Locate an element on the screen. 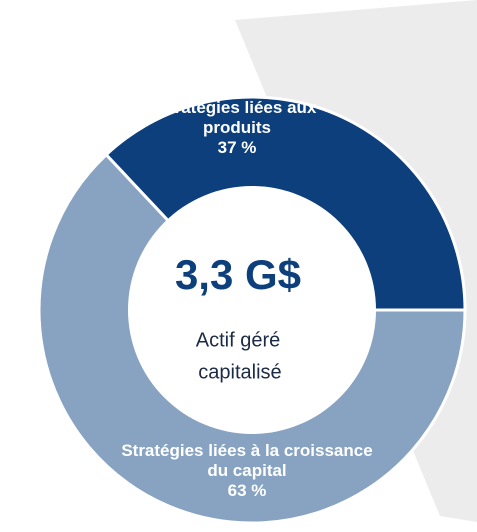 The height and width of the screenshot is (532, 477). category-label: Stratégies liées aux produits is located at coordinates (237, 117).